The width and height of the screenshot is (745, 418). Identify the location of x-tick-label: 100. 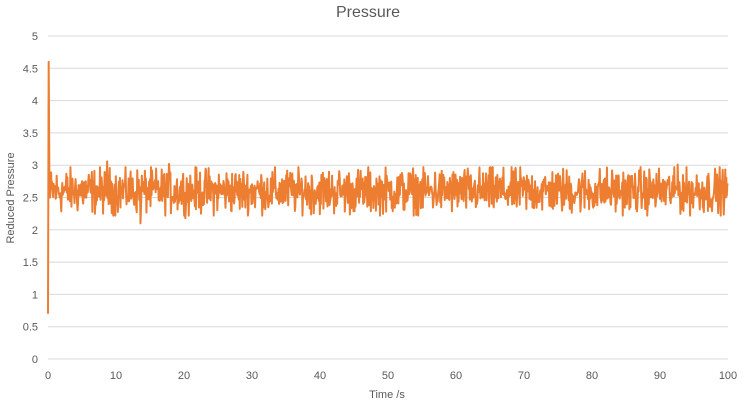
(728, 376).